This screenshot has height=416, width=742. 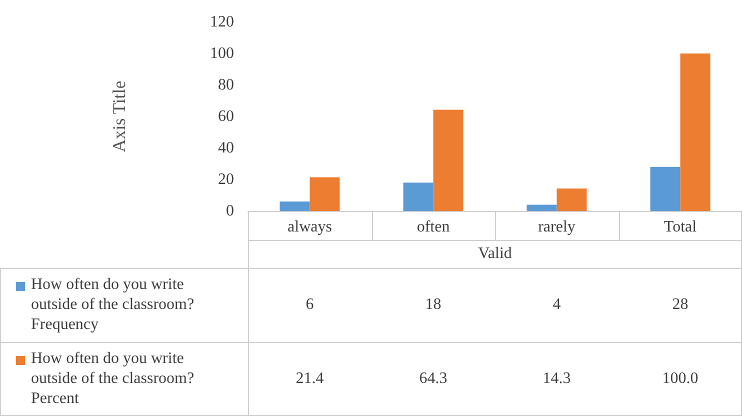 What do you see at coordinates (226, 179) in the screenshot?
I see `y-tick-label: 20` at bounding box center [226, 179].